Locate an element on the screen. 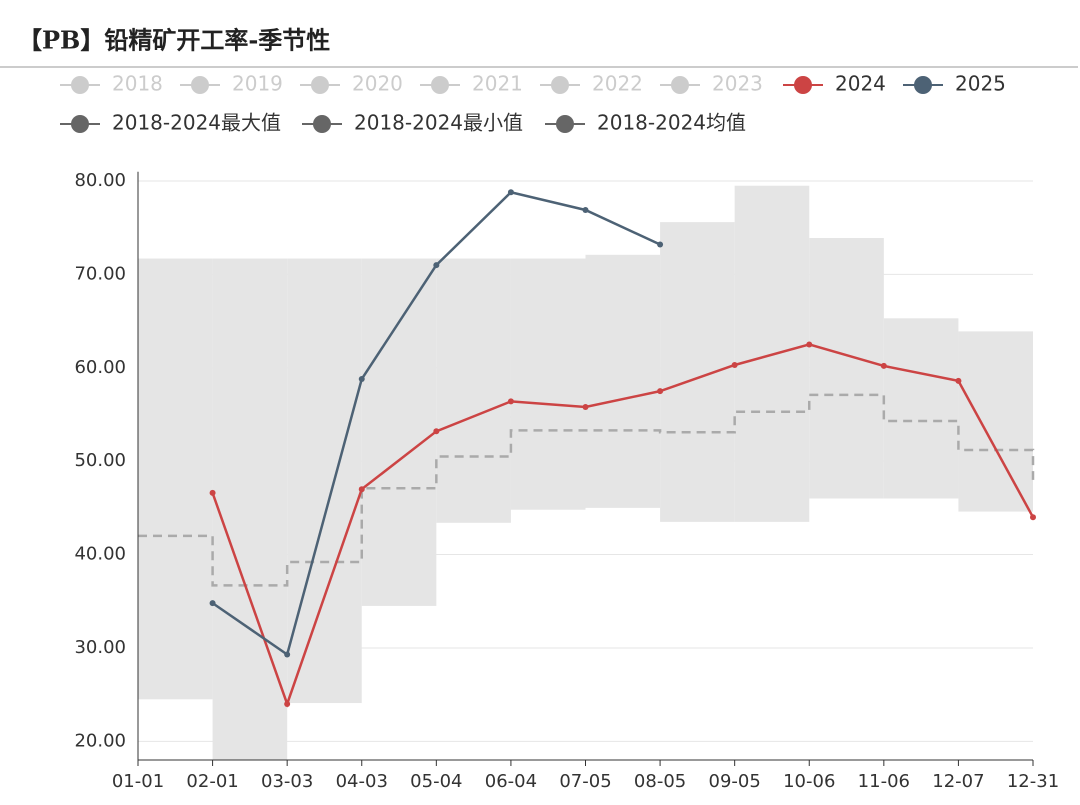 This screenshot has width=1080, height=805. x-tick-label: 08-05 is located at coordinates (660, 781).